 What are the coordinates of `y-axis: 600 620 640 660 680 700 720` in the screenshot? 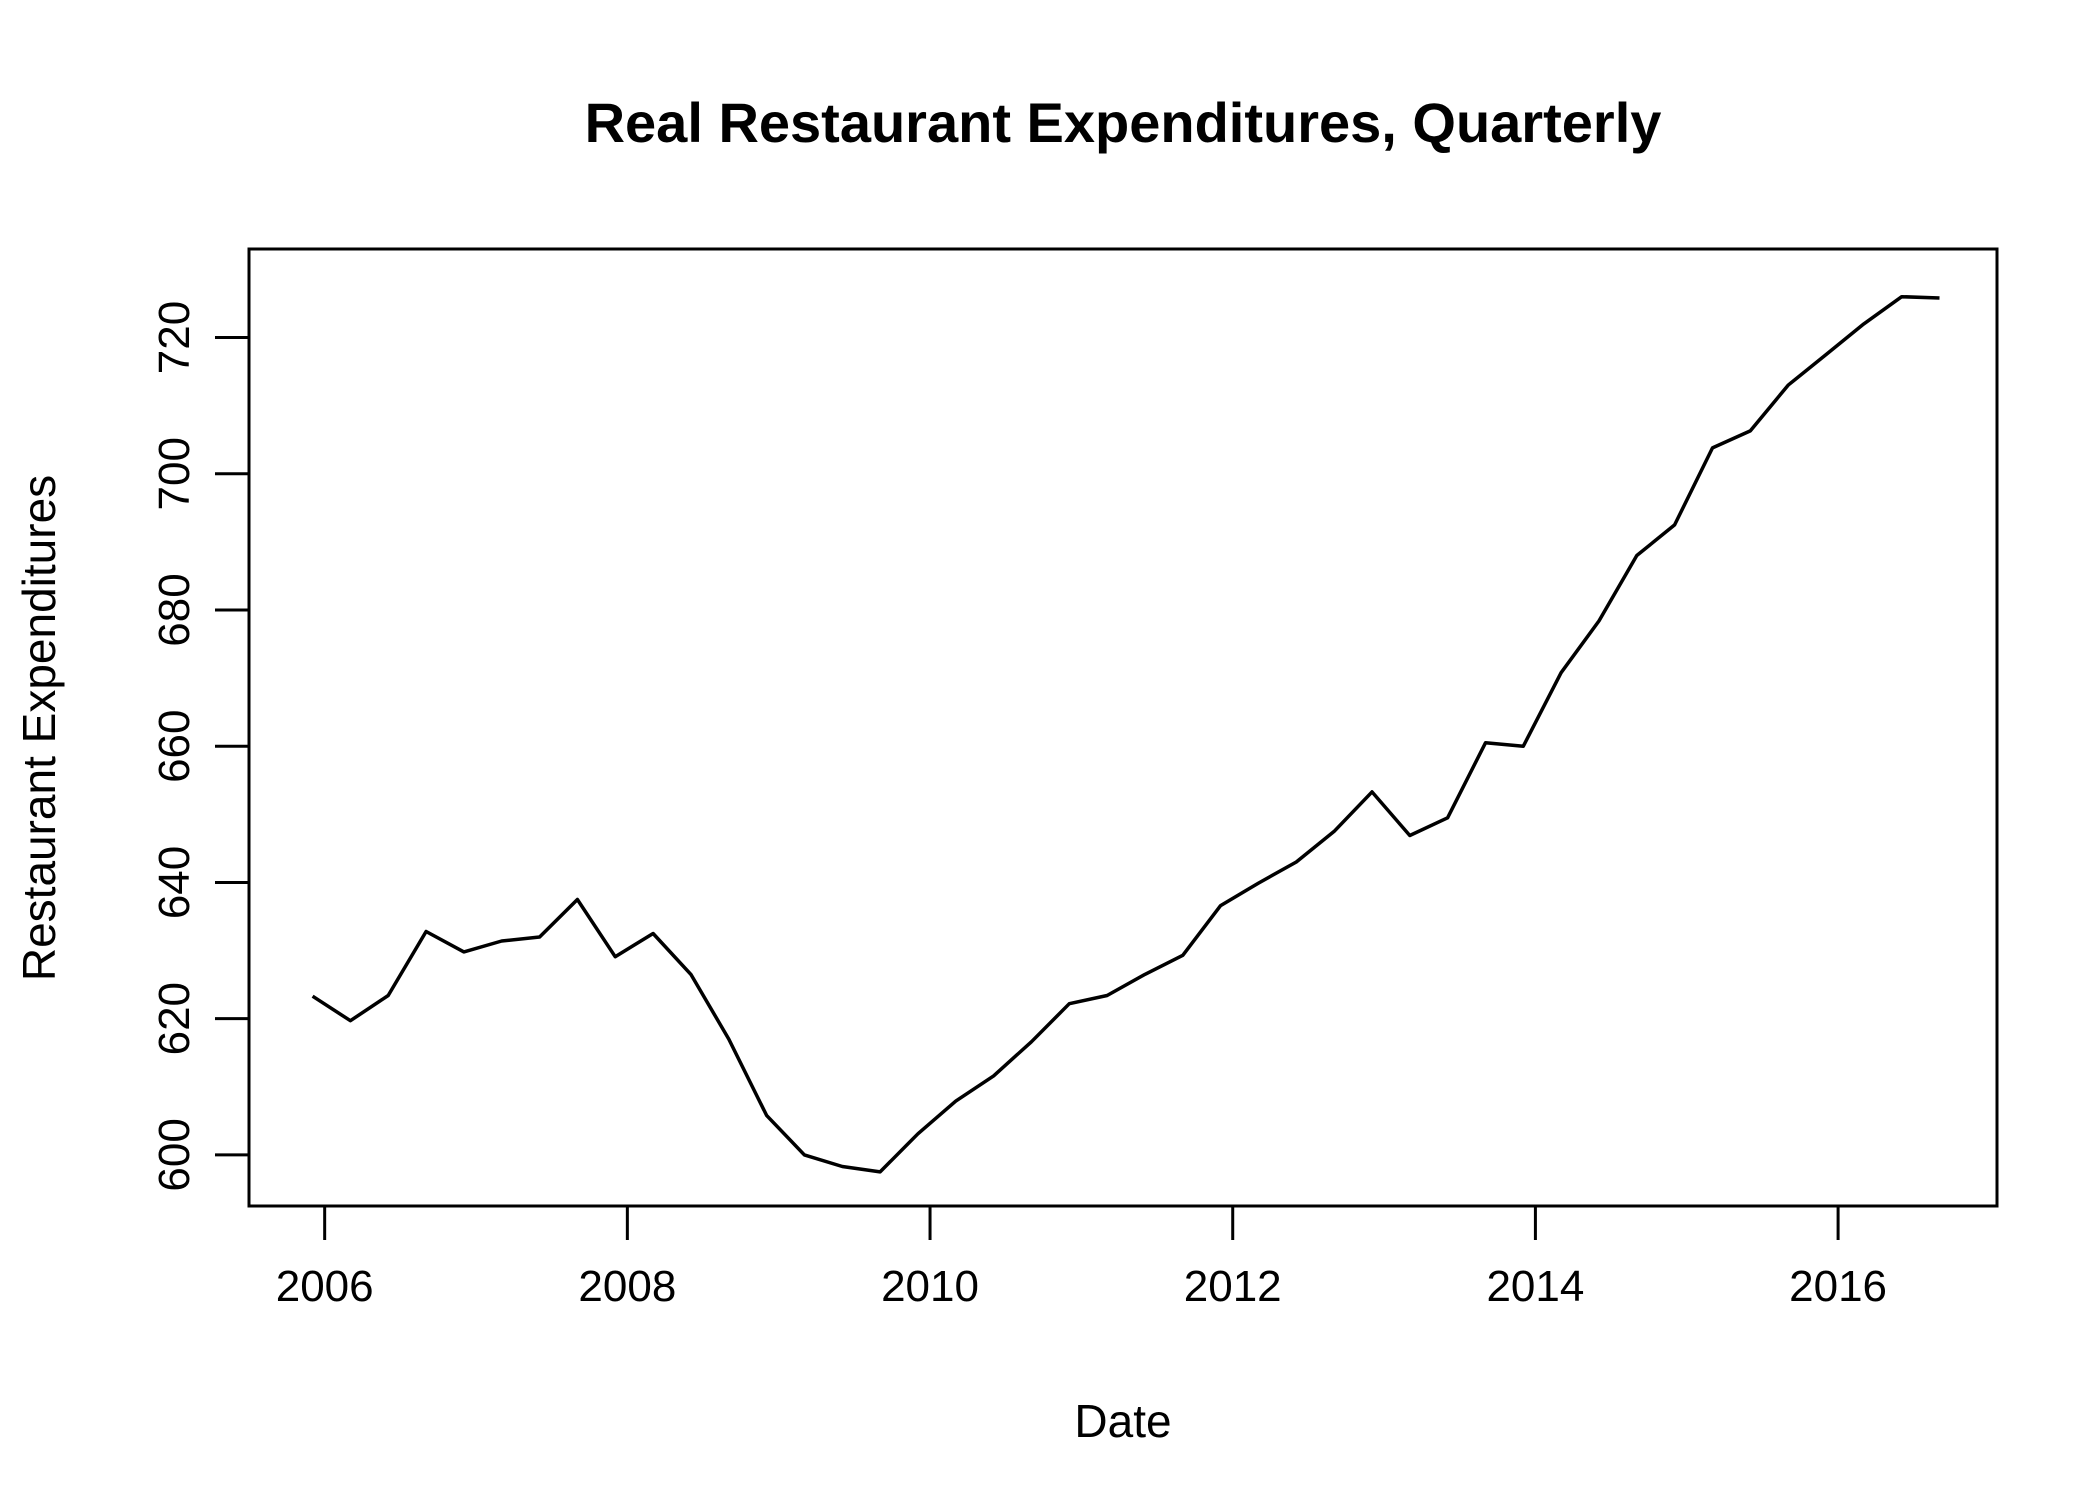 It's located at (200, 746).